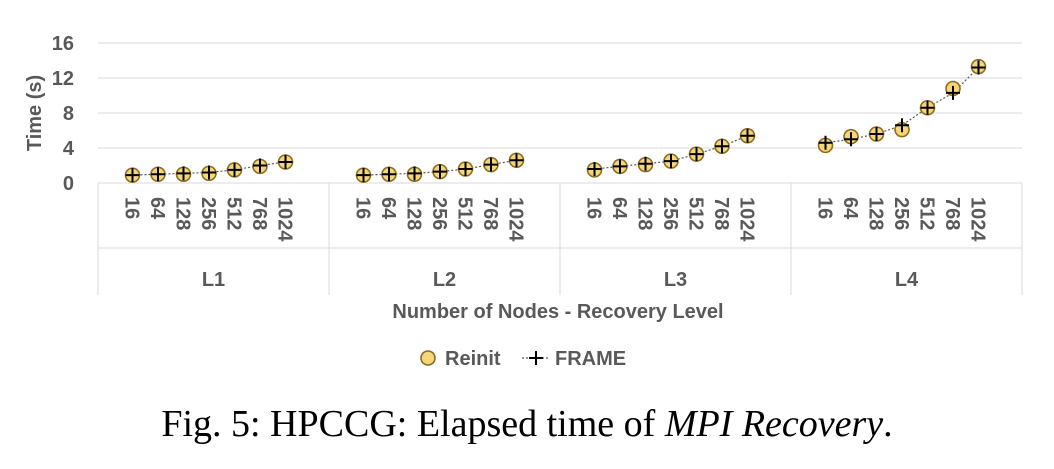  What do you see at coordinates (213, 280) in the screenshot?
I see `group-label-L1: L1` at bounding box center [213, 280].